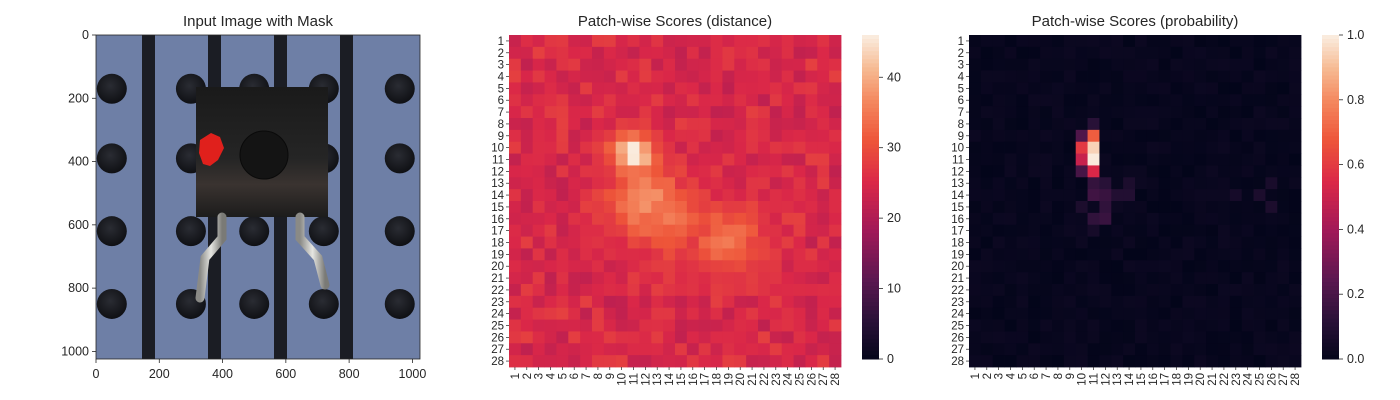 The height and width of the screenshot is (400, 1400). Describe the element at coordinates (1135, 21) in the screenshot. I see `panel3-title: Patch-wise Scores (probability)` at that location.